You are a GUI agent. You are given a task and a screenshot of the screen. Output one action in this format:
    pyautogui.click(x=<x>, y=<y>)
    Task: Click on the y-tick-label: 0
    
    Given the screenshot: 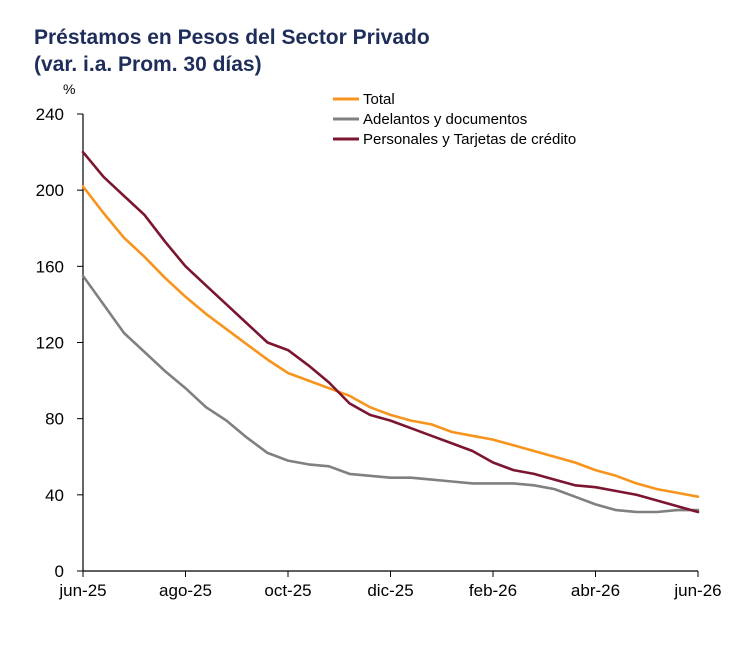 What is the action you would take?
    pyautogui.click(x=59, y=571)
    